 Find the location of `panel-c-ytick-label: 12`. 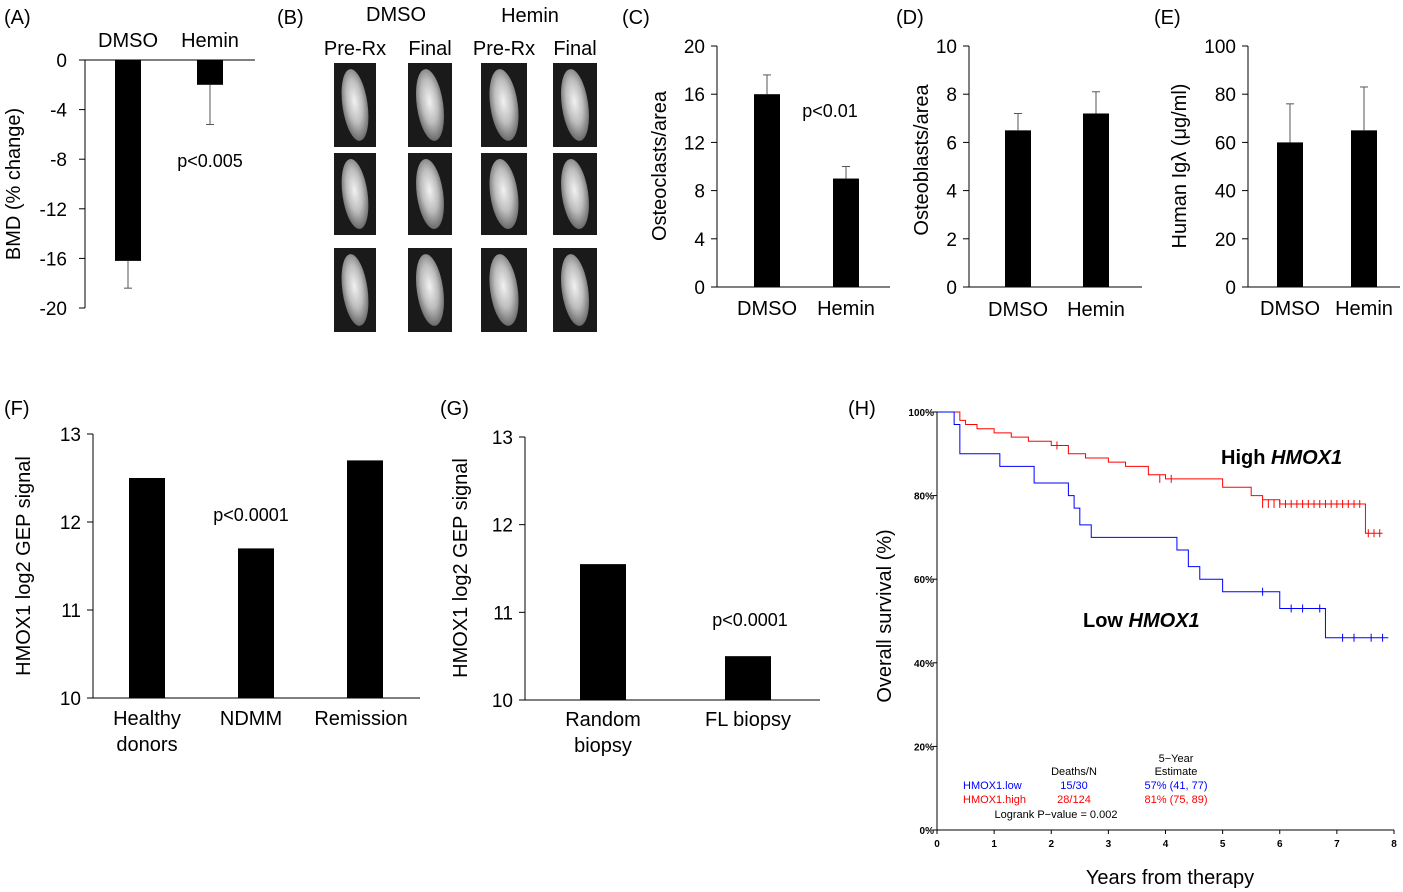

panel-c-ytick-label: 12 is located at coordinates (694, 143).